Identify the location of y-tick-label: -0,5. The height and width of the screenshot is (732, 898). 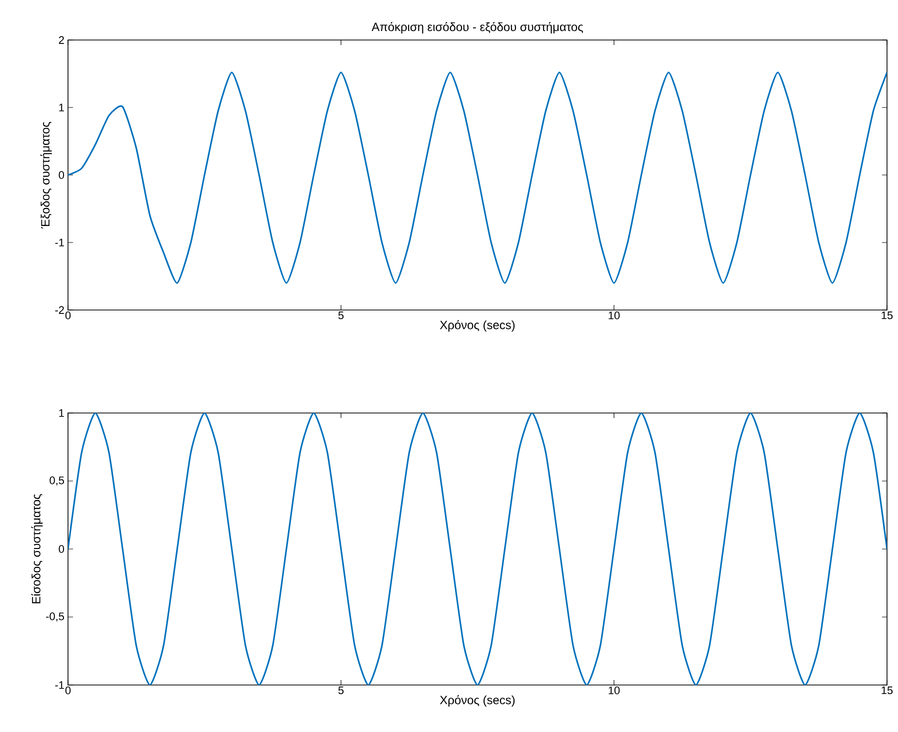
(55, 617).